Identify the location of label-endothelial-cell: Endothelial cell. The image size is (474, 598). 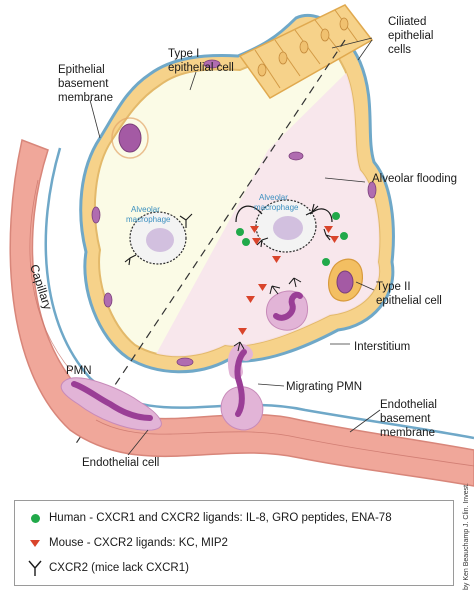
(120, 463).